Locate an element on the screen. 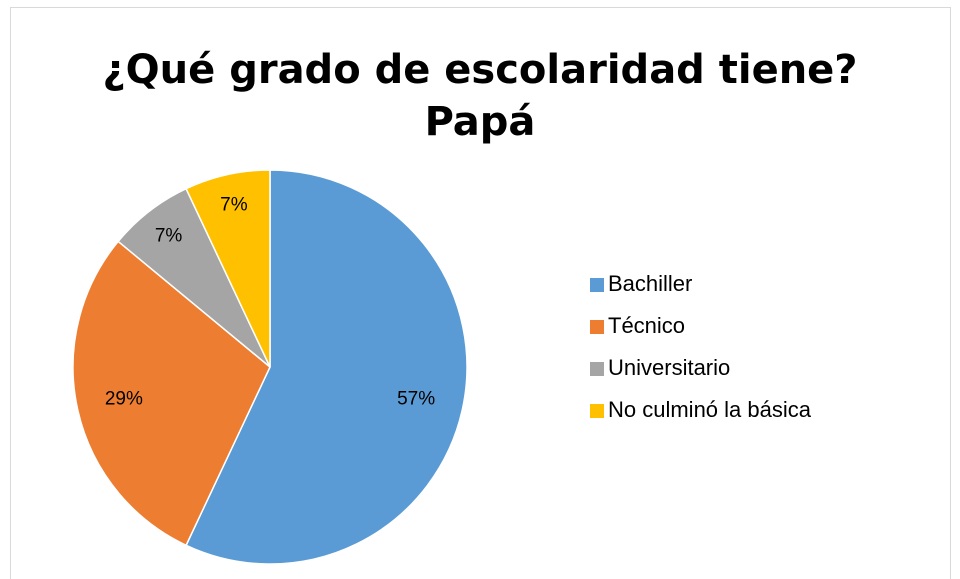  data-label: 57% is located at coordinates (416, 399).